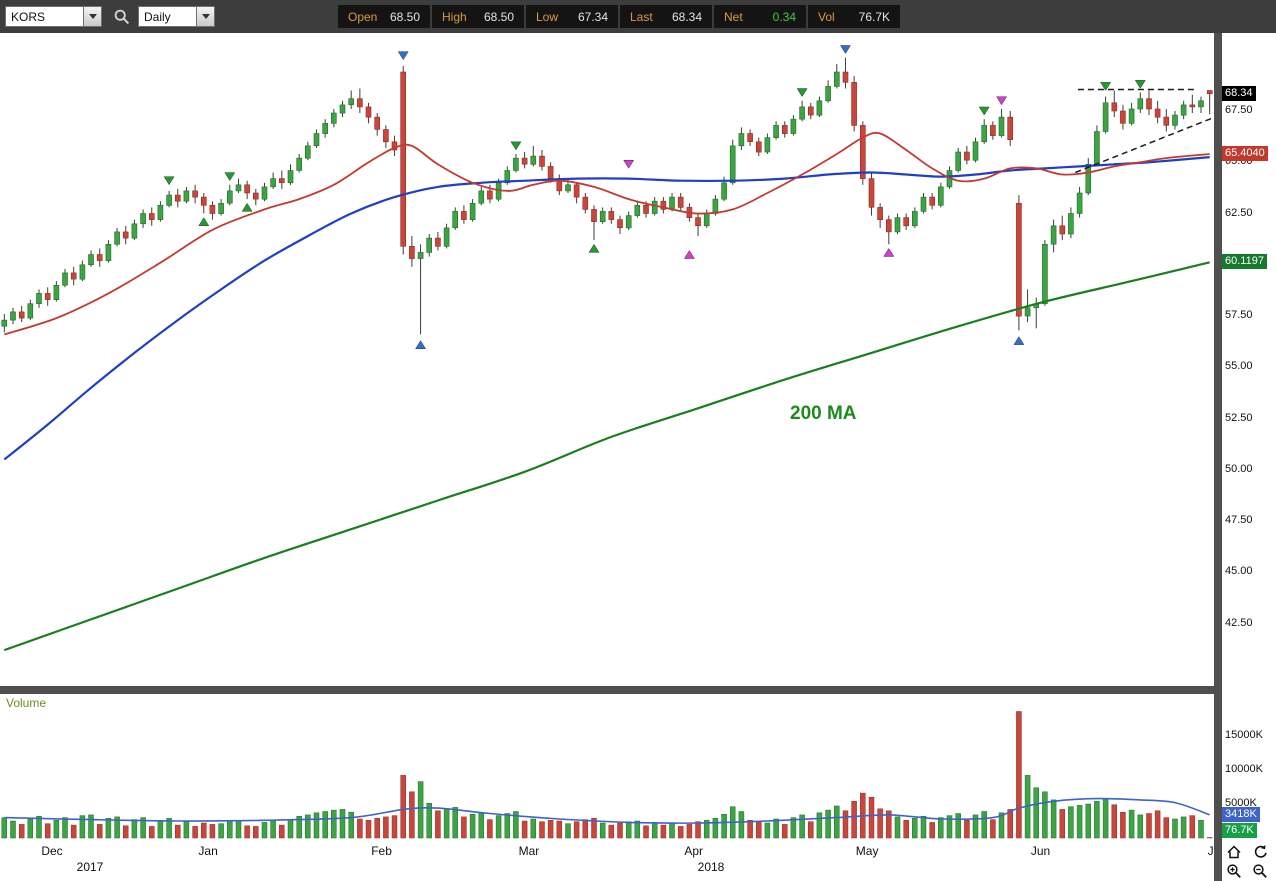 The image size is (1276, 881). What do you see at coordinates (592, 16) in the screenshot?
I see `stat-low-value: 67.34` at bounding box center [592, 16].